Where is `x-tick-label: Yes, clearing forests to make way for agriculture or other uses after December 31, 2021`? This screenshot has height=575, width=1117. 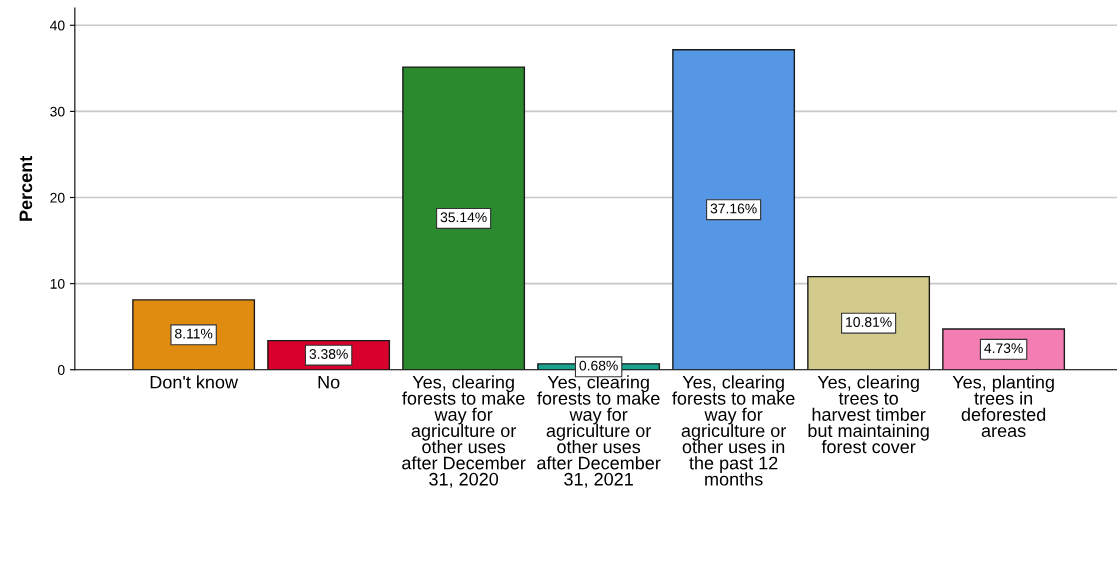
x-tick-label: Yes, clearing forests to make way for agriculture or other uses after December 31, 2021 is located at coordinates (599, 431).